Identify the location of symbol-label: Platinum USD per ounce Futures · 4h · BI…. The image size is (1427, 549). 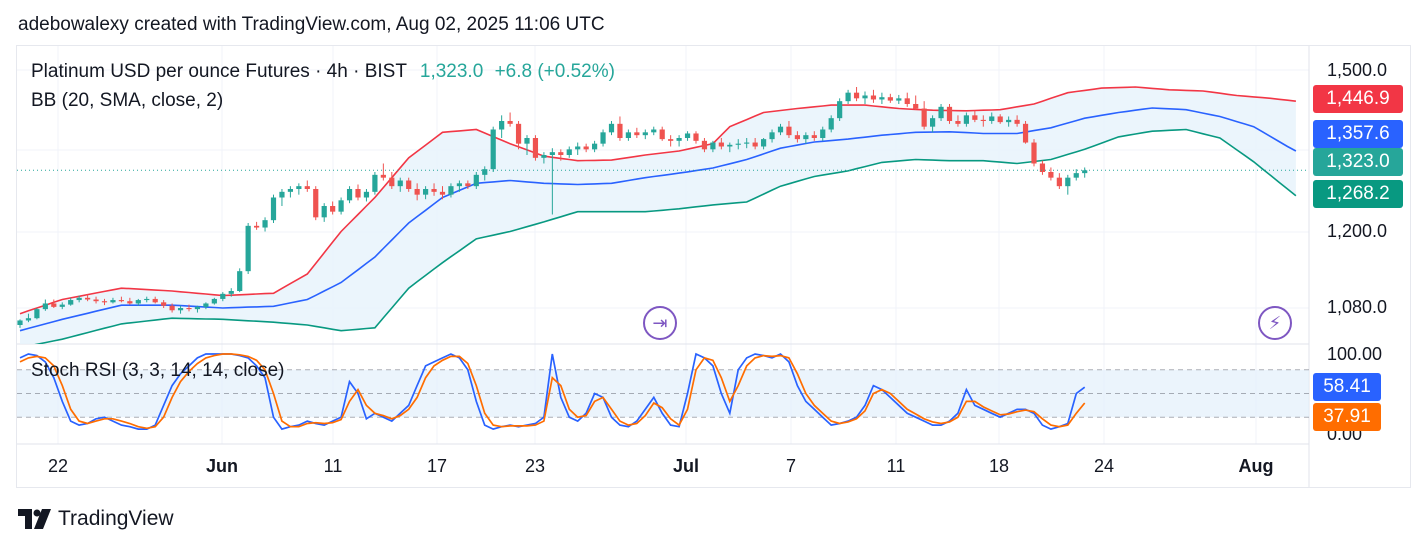
(219, 71).